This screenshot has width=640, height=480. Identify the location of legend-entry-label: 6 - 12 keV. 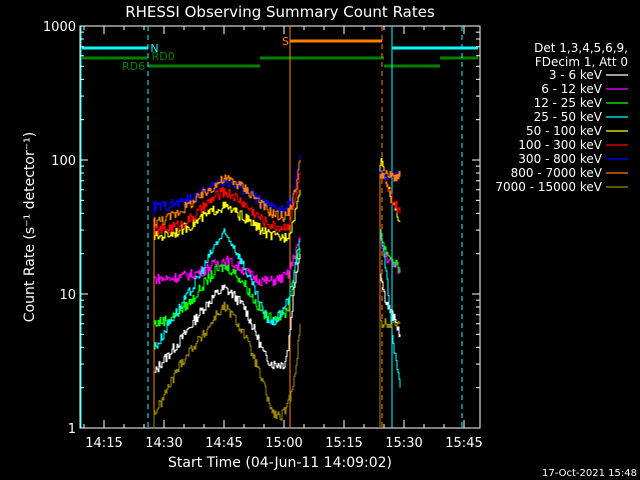
(572, 89).